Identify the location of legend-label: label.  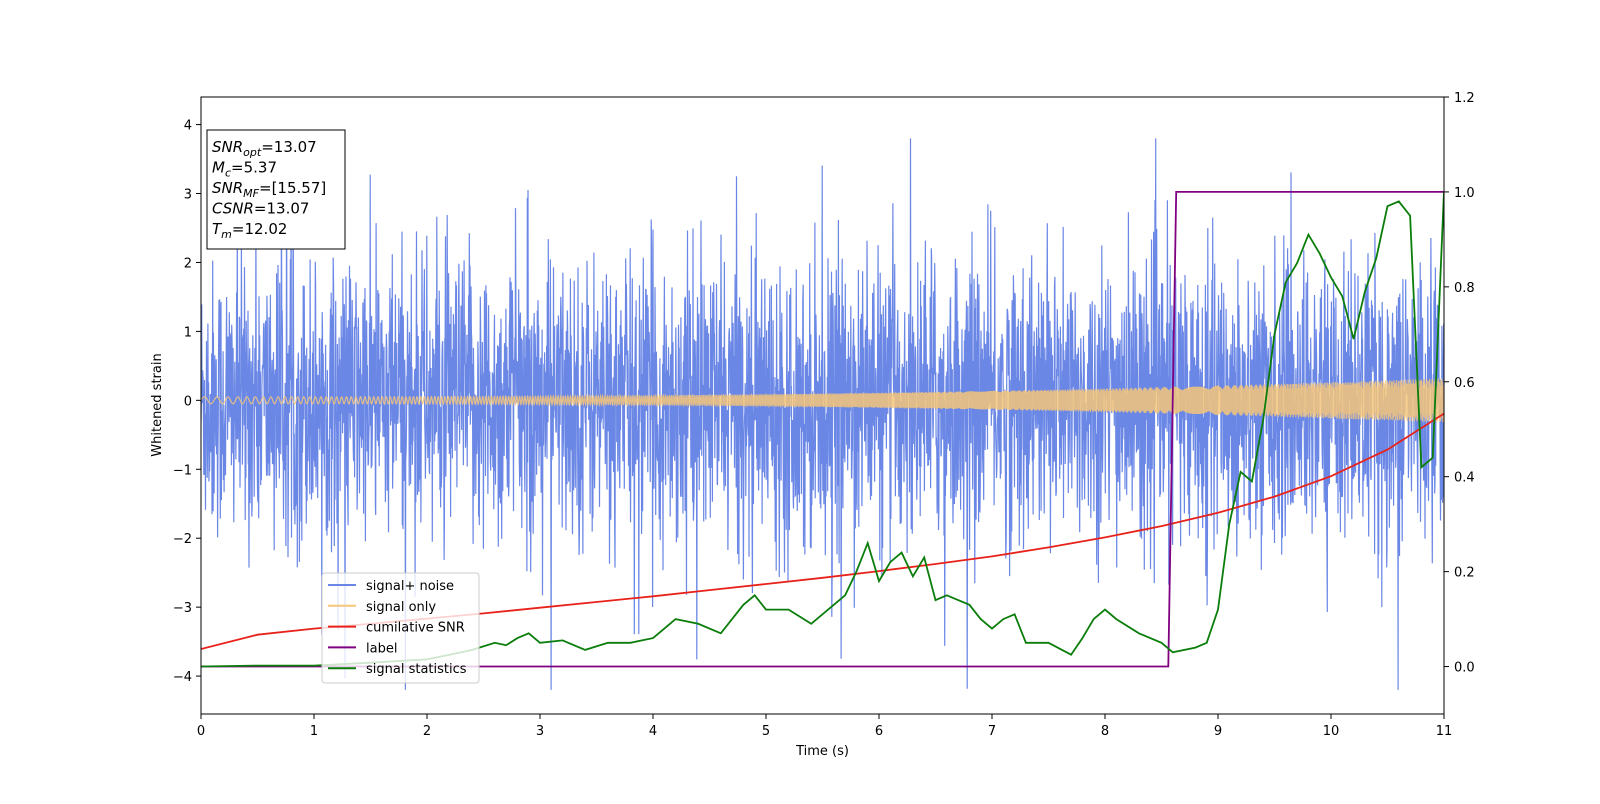
(381, 648).